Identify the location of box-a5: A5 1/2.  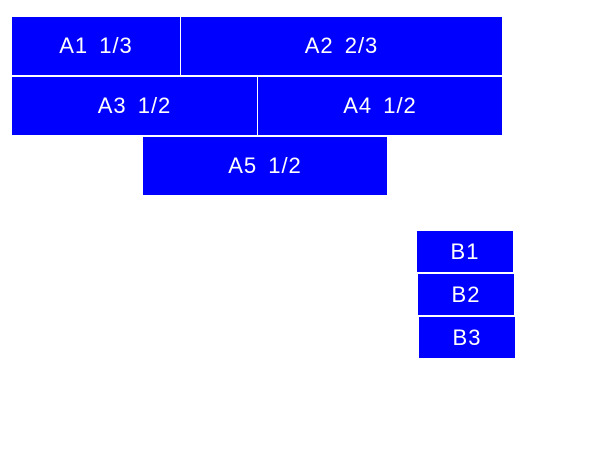
(265, 166).